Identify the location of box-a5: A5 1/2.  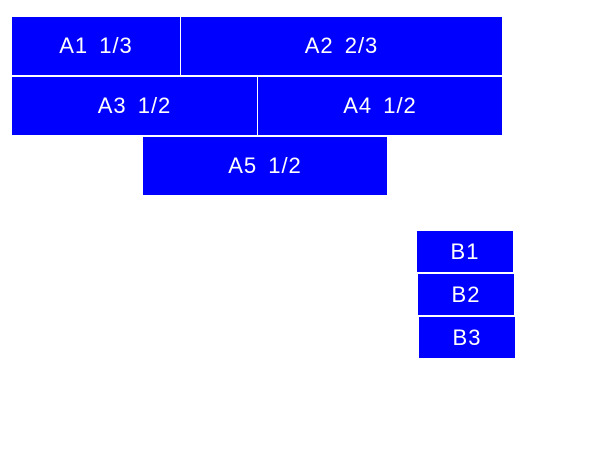
(265, 166).